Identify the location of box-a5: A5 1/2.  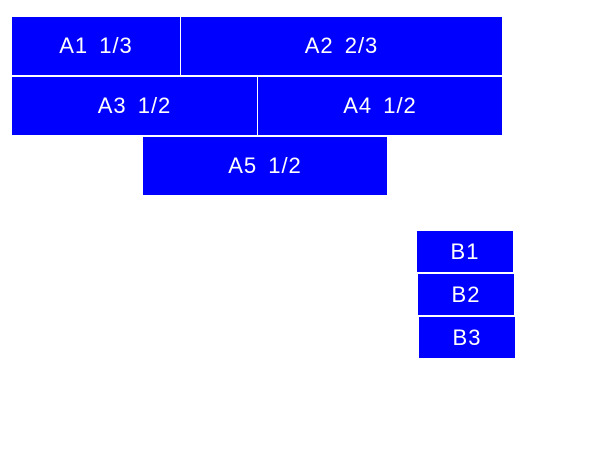
(265, 166).